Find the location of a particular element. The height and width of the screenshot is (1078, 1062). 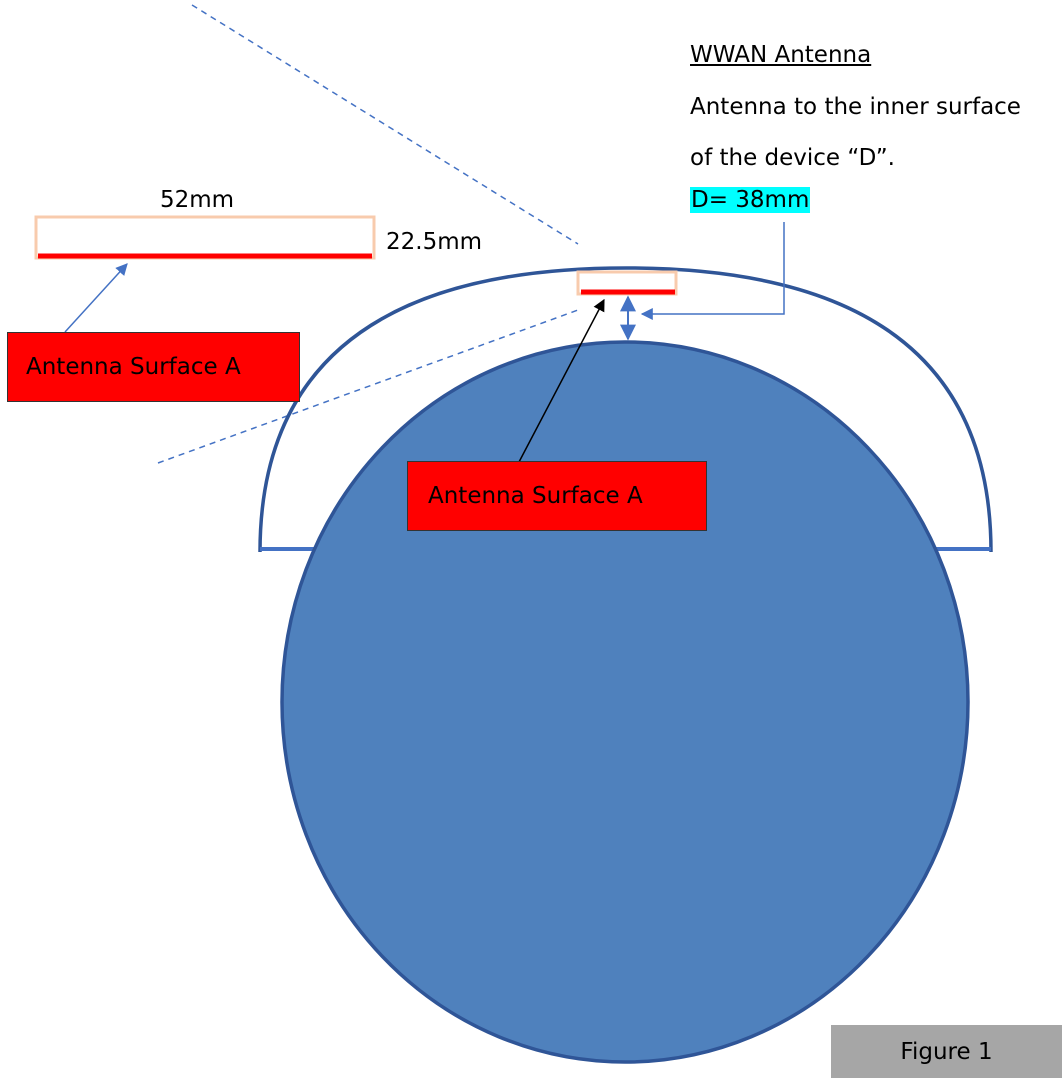

dashed-line-lower is located at coordinates (368, 386).